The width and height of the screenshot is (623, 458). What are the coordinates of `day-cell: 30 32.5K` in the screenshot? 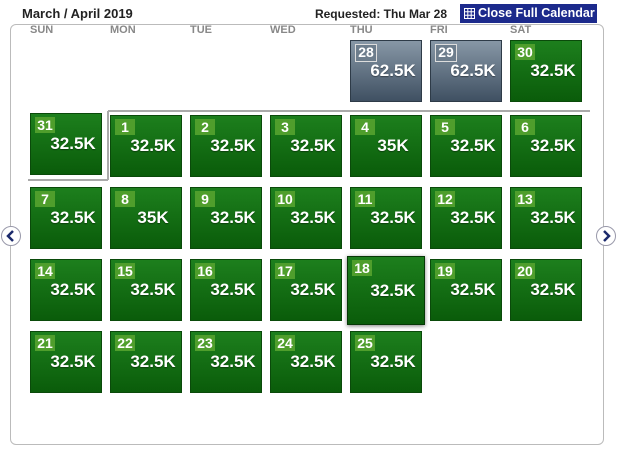 It's located at (546, 71).